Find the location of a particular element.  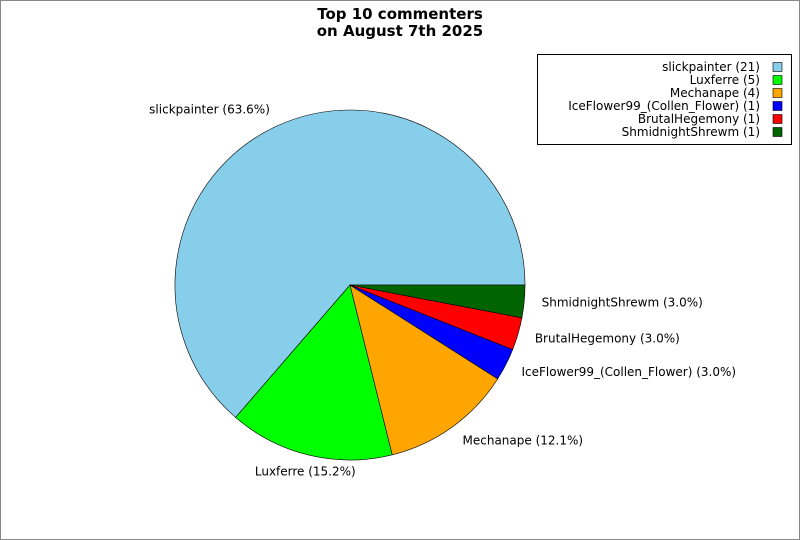

slice-label: IceFlower99_(Collen_Flower) (3.0%) is located at coordinates (628, 372).